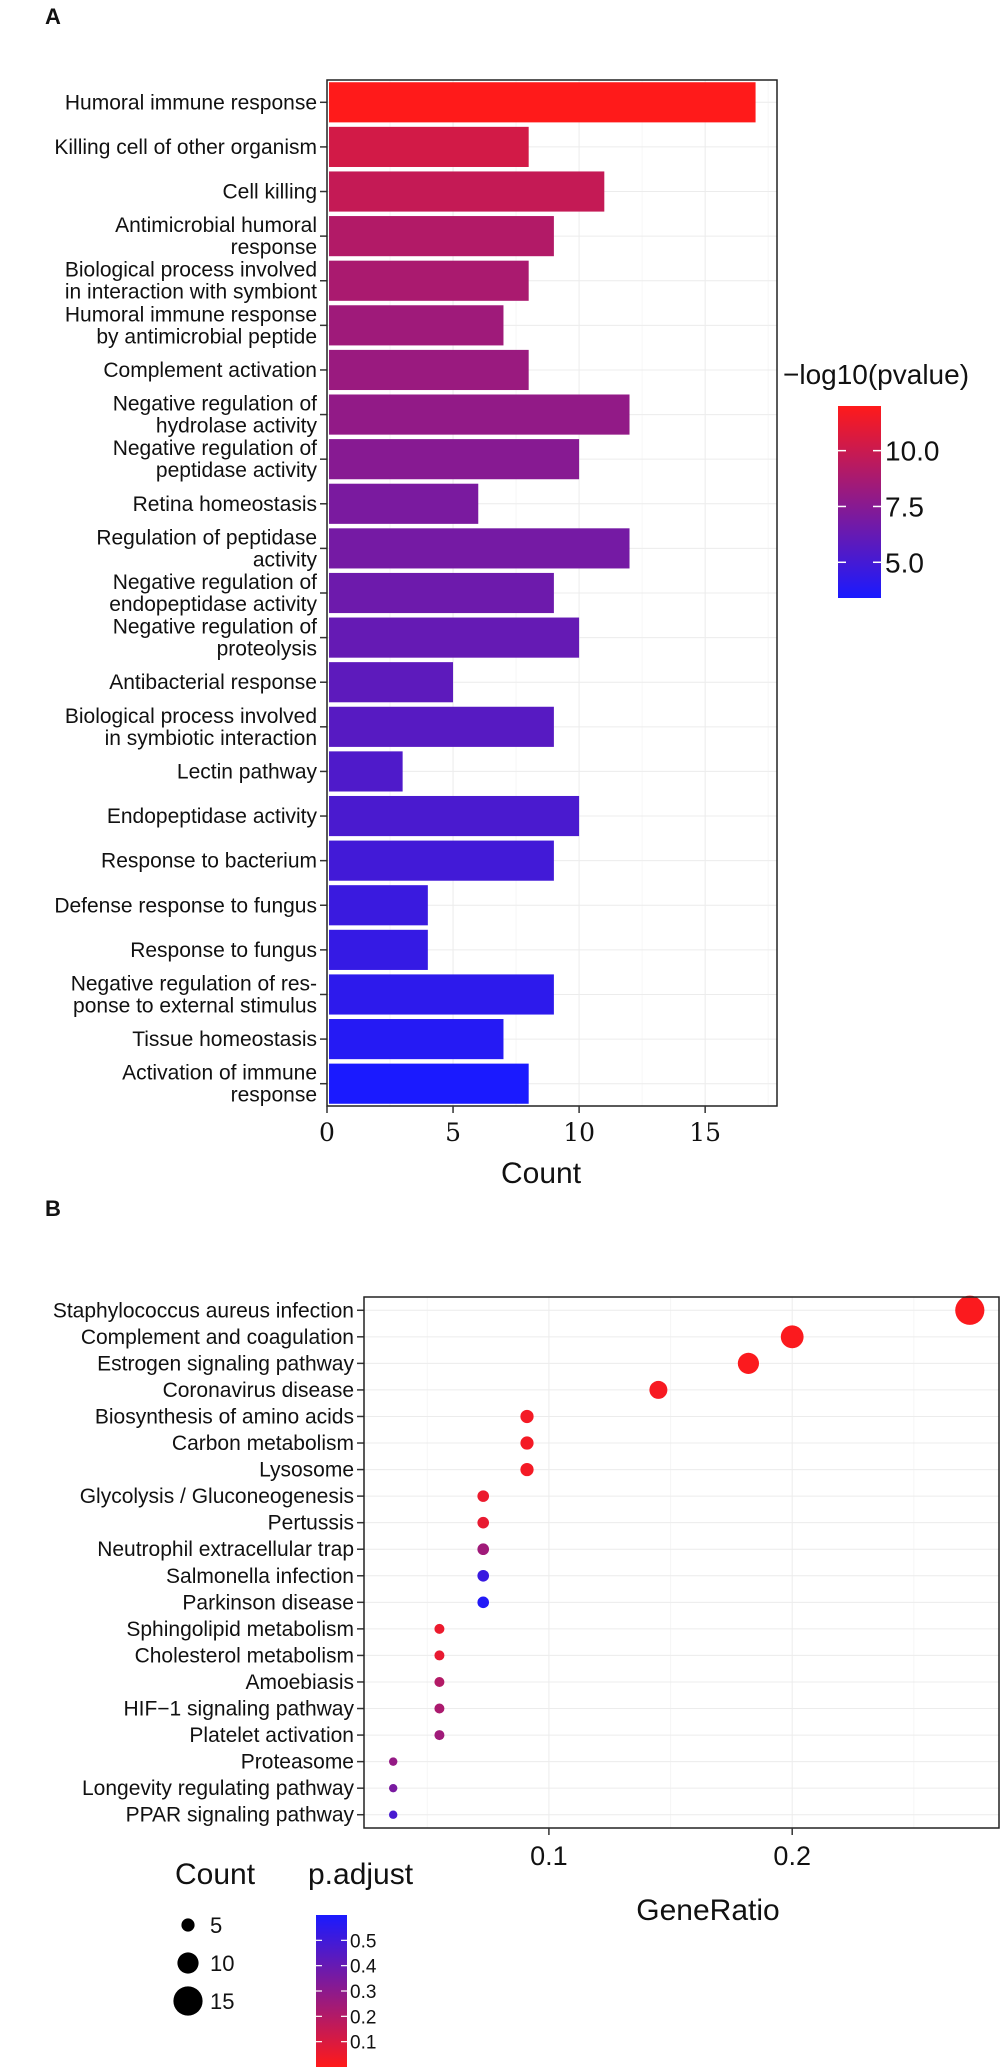 This screenshot has height=2067, width=1004. I want to click on panel-a-colorbar-ticks: 5.0 7.5 10.0, so click(889, 507).